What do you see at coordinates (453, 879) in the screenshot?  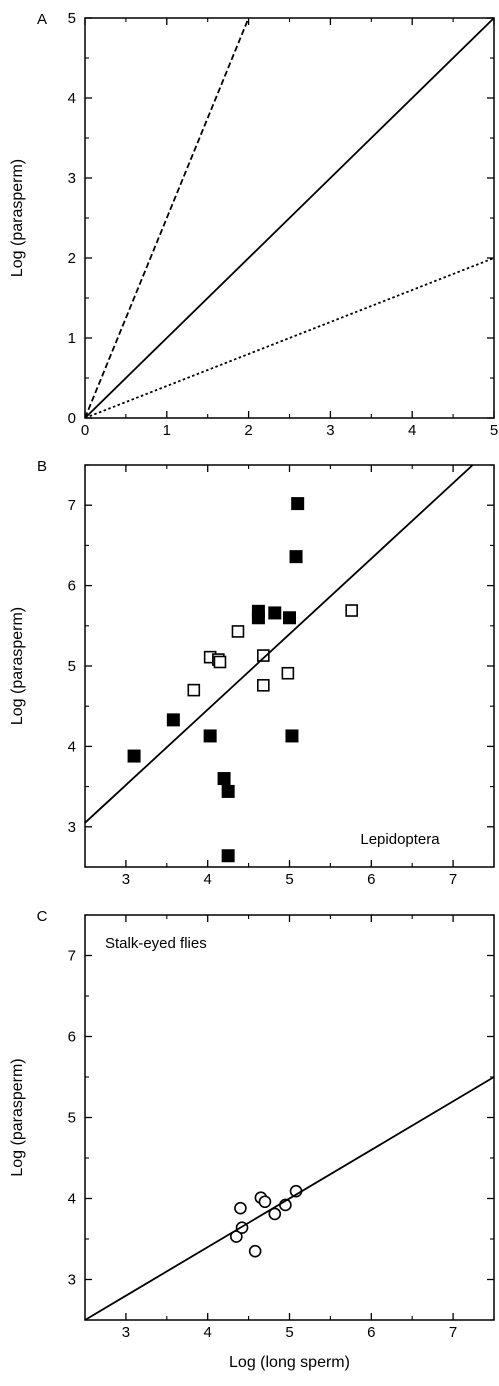 I see `panel-b-xtick-label: 7` at bounding box center [453, 879].